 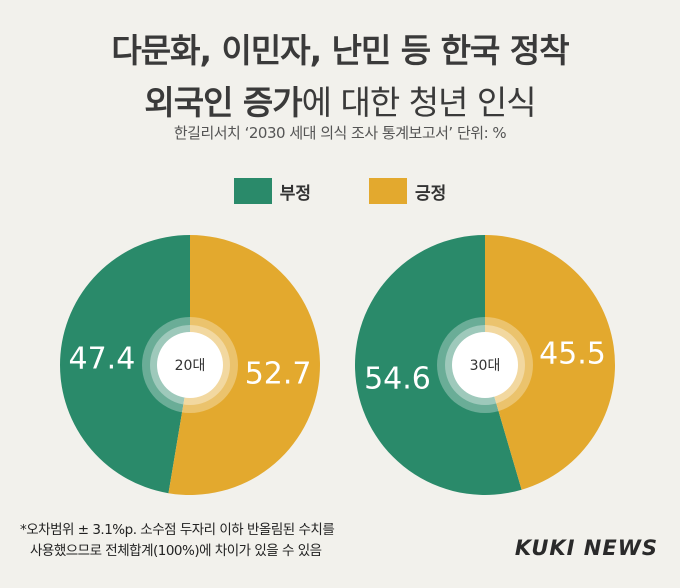 What do you see at coordinates (407, 191) in the screenshot?
I see `legend-item-positive: 긍정` at bounding box center [407, 191].